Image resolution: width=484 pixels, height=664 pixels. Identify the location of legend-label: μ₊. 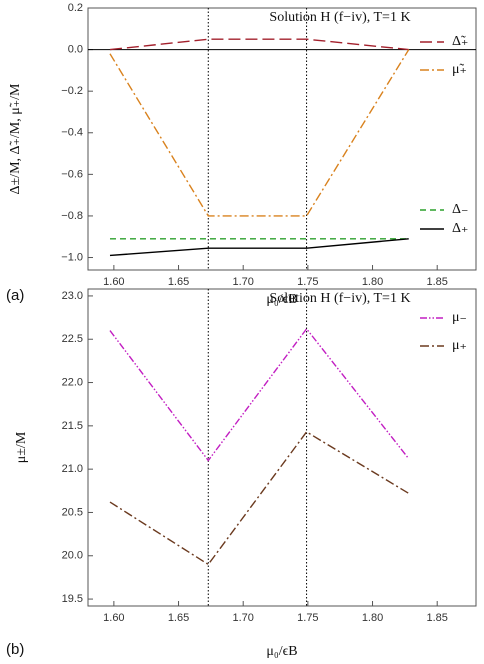
(459, 345).